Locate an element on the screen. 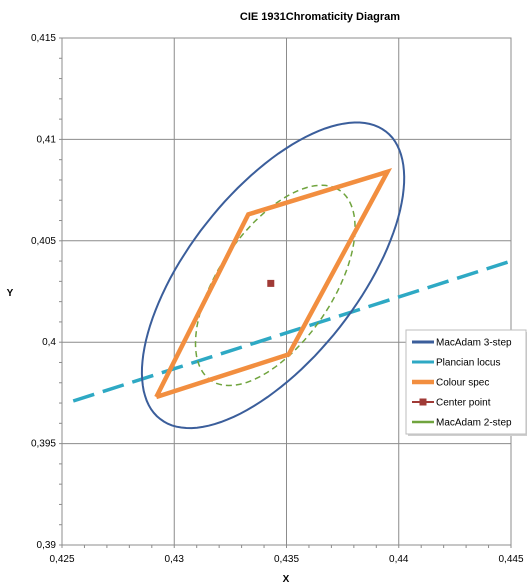 This screenshot has height=588, width=527. y-axis-label: Y is located at coordinates (10, 293).